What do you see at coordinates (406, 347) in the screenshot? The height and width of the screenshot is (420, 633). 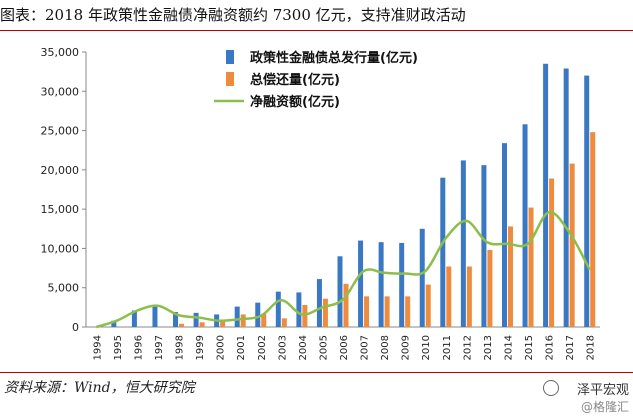 I see `x-tick-label: 2009` at bounding box center [406, 347].